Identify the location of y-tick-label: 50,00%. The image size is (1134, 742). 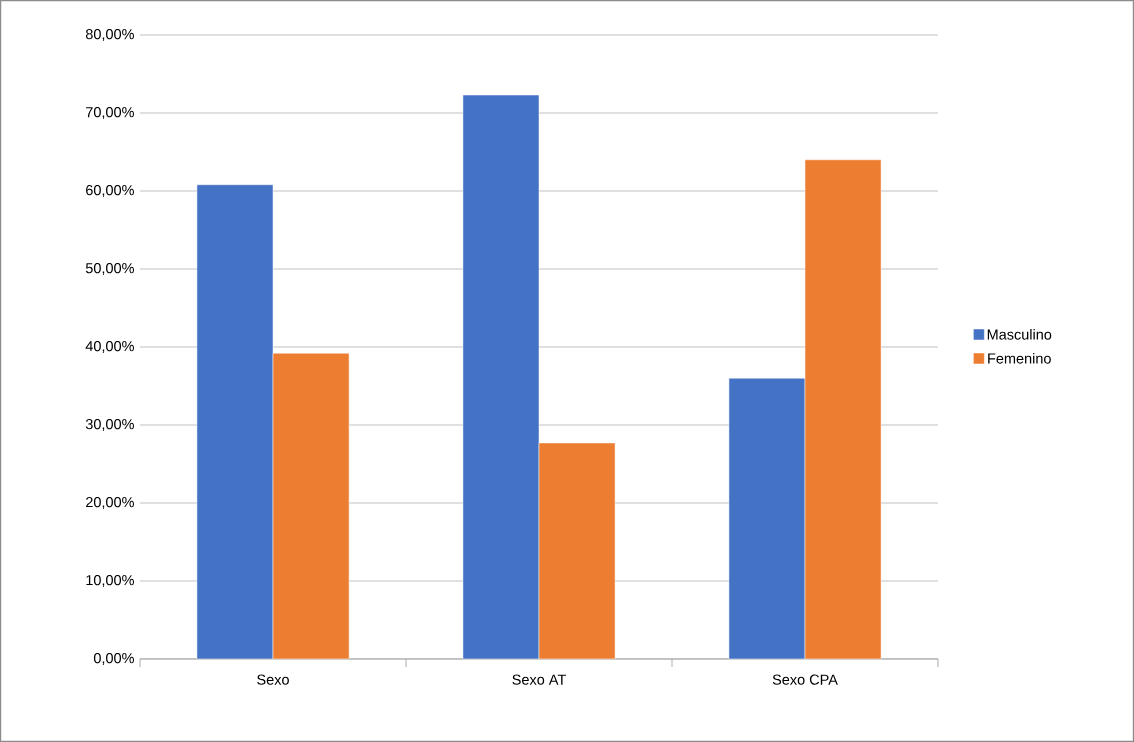
(109, 269).